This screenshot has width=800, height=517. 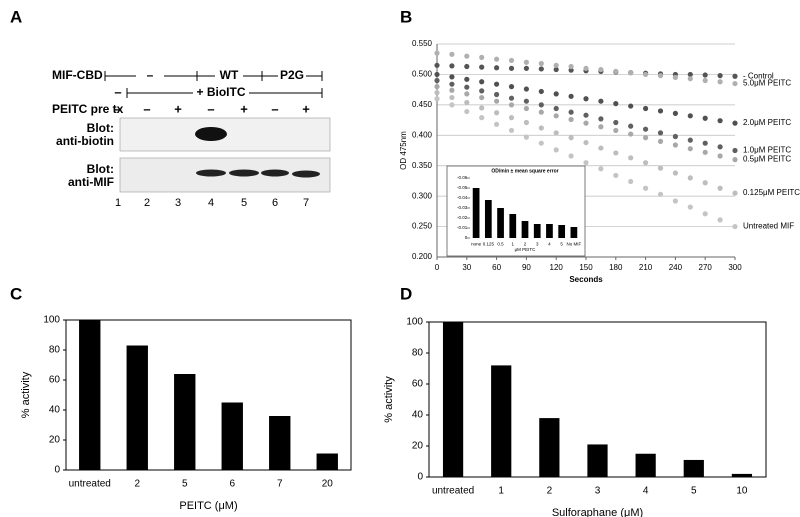 I want to click on x-tick-label: 0.5, so click(x=500, y=243).